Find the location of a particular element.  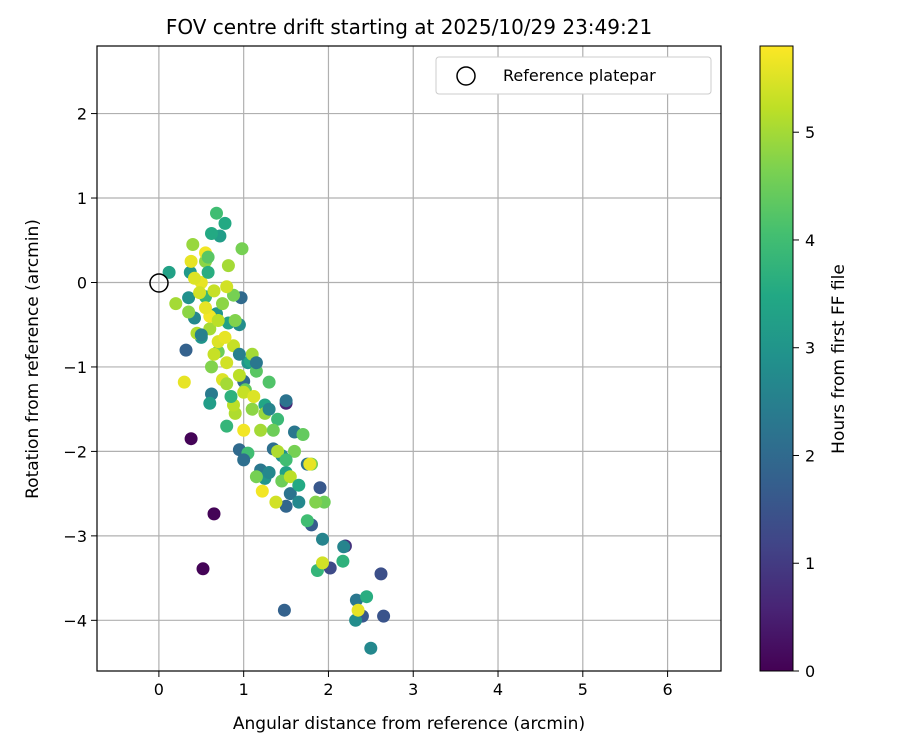

colorbar-tick-label: 2 is located at coordinates (810, 455).